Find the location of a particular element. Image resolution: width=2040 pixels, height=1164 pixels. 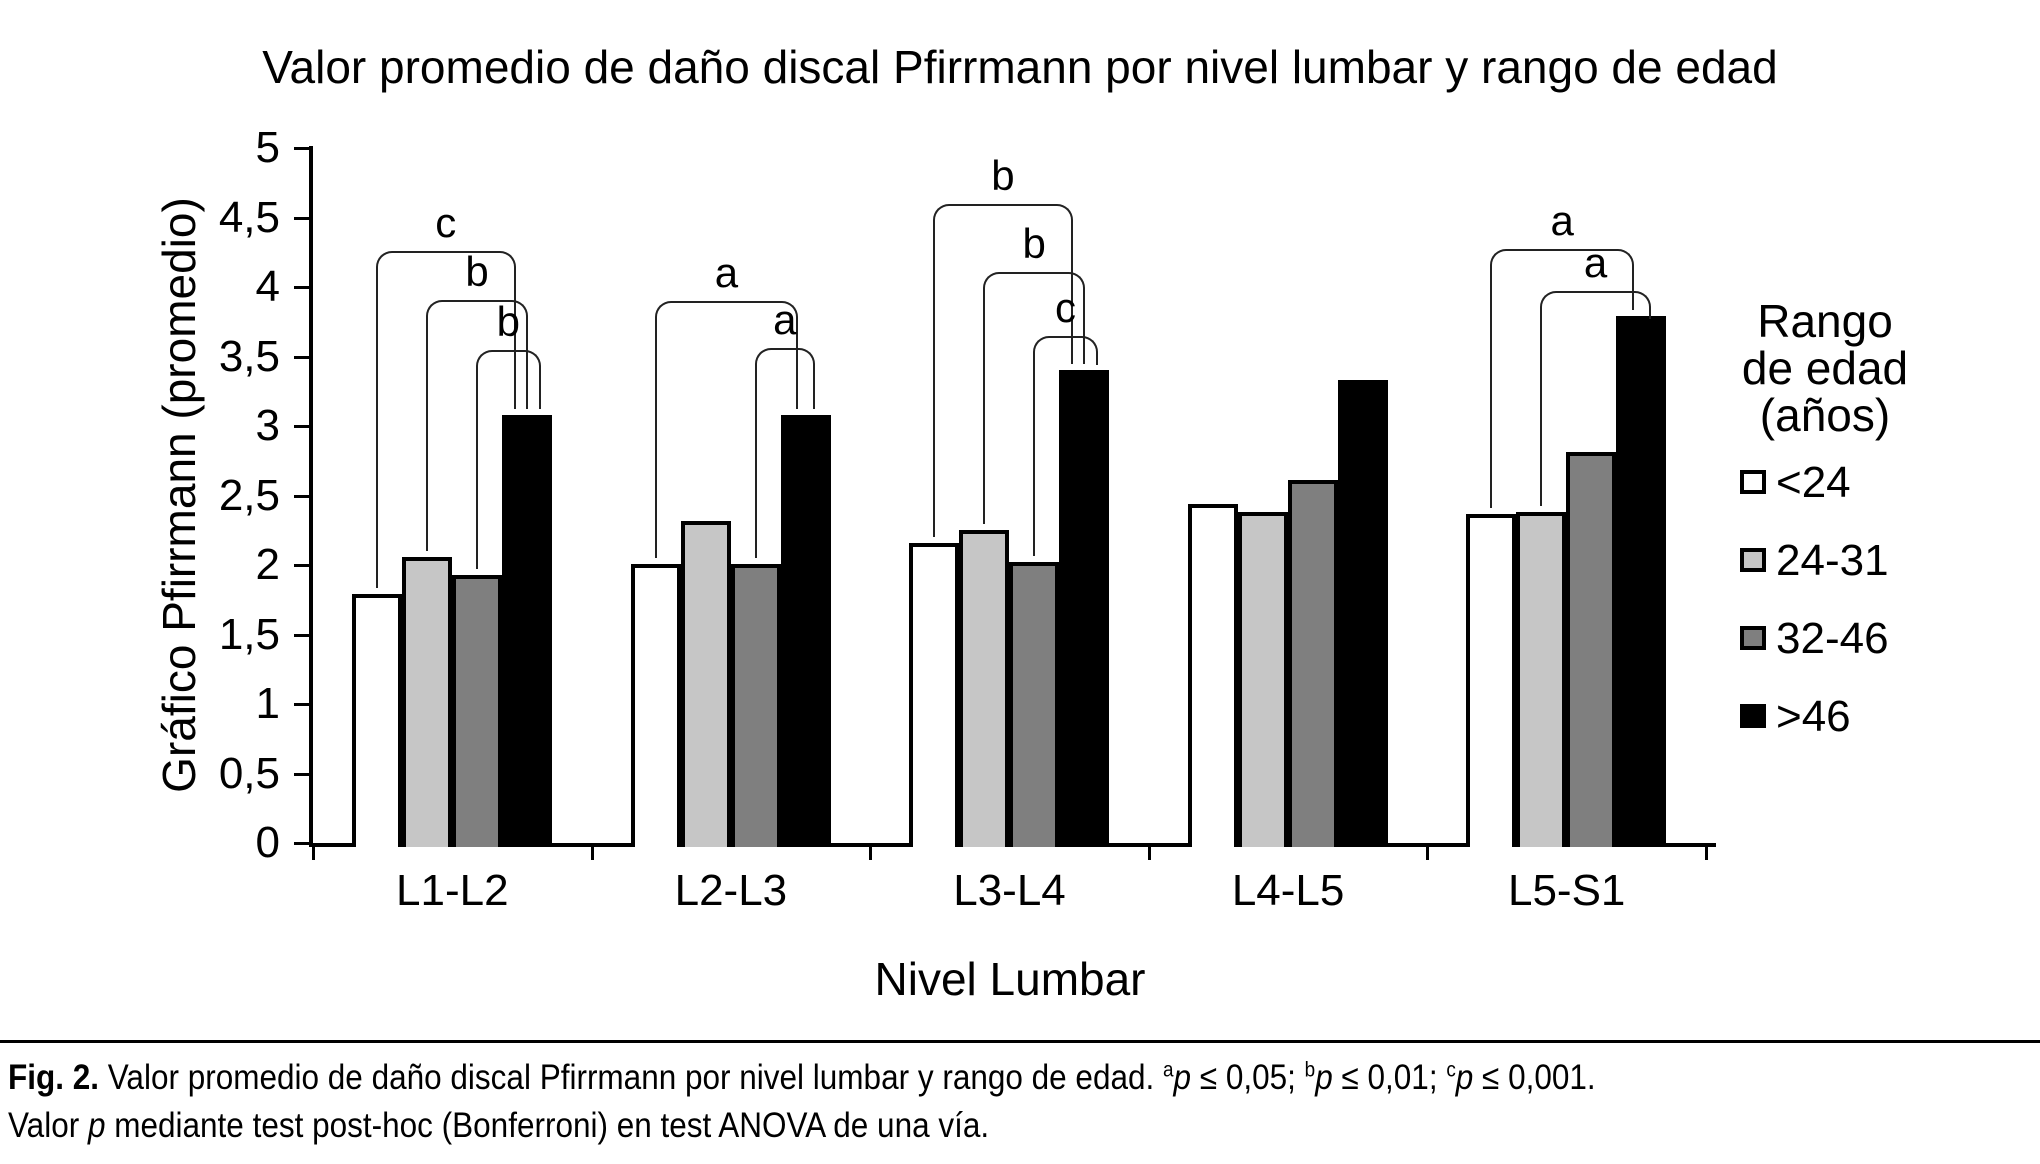

caption-text: b is located at coordinates (1310, 1070).